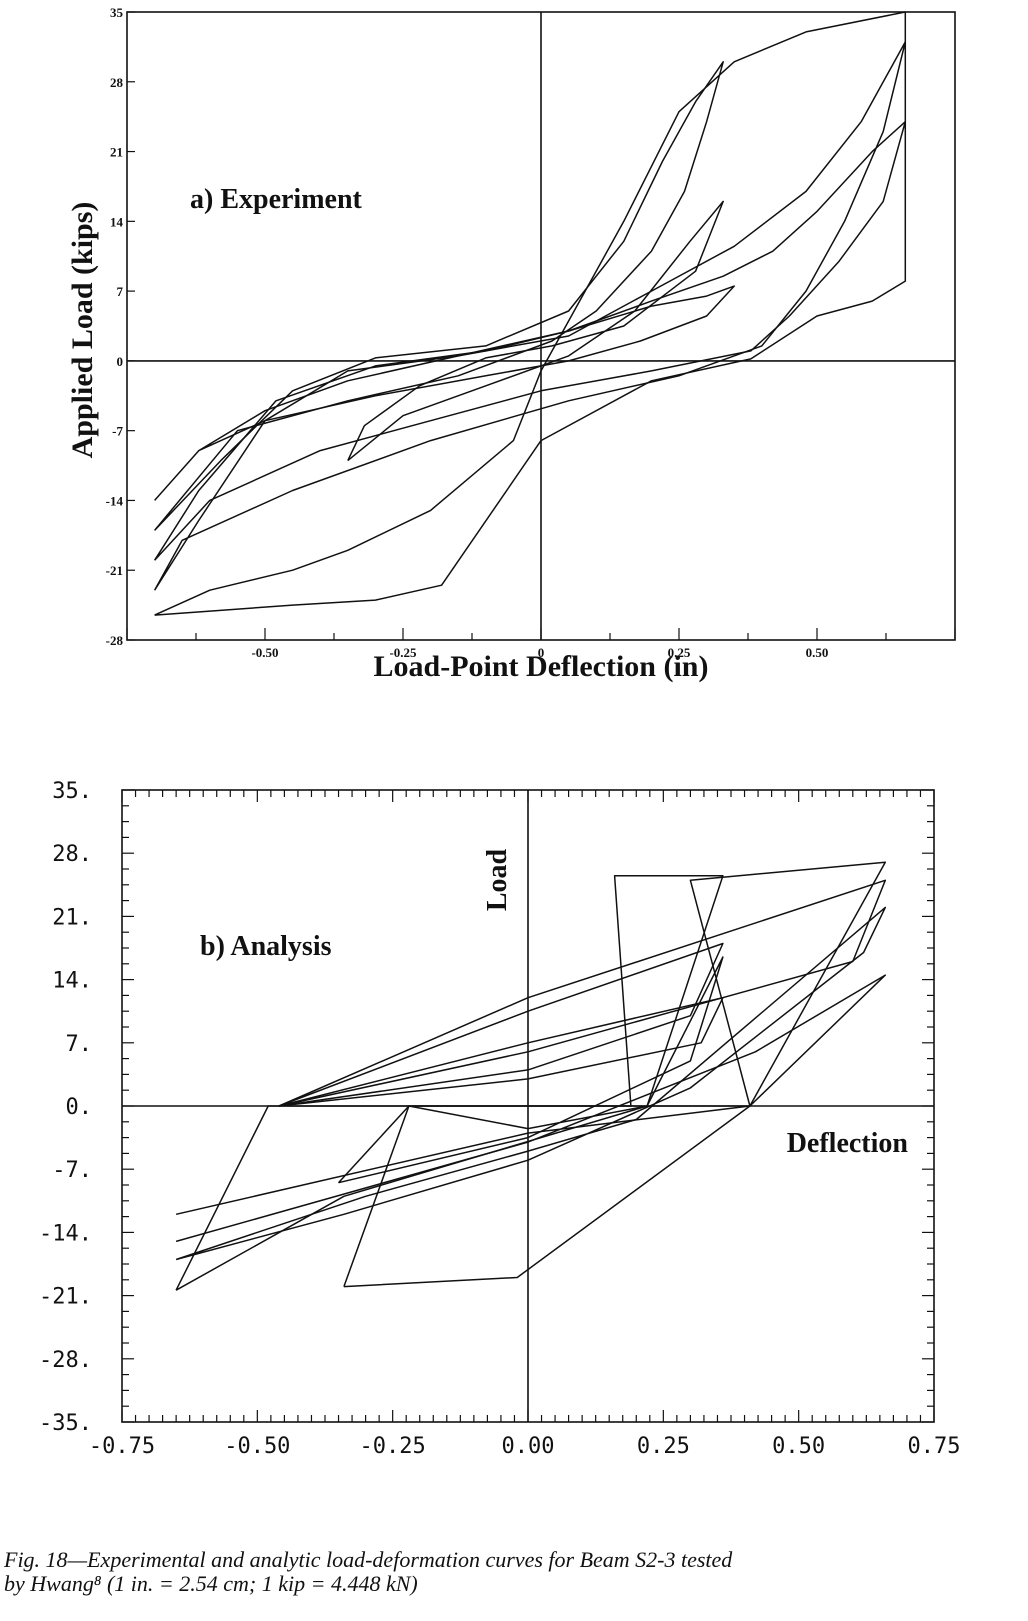 Image resolution: width=1028 pixels, height=1621 pixels. I want to click on analysis-x-tick-label: 0.50, so click(798, 1446).